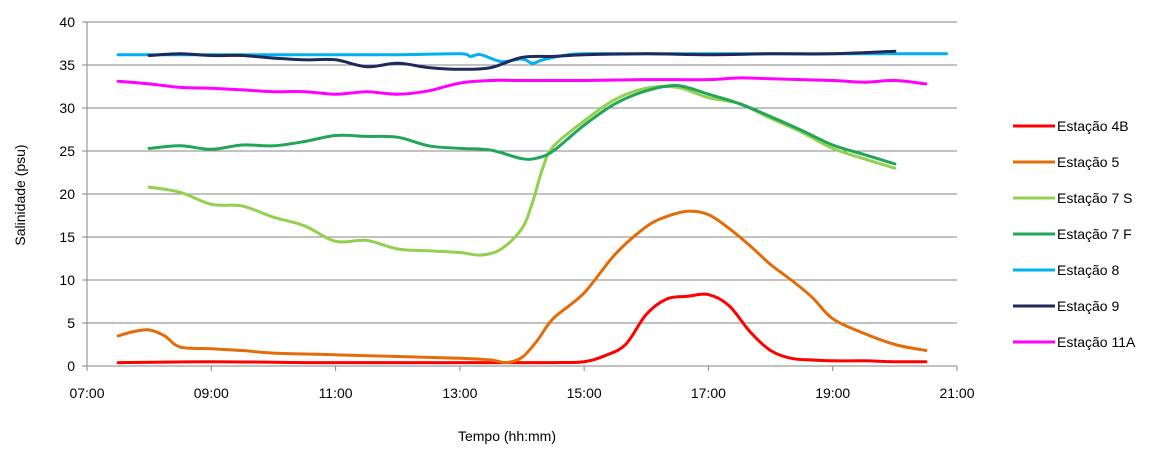  I want to click on legend-label-estacao-7-f: Estação 7 F, so click(1094, 234).